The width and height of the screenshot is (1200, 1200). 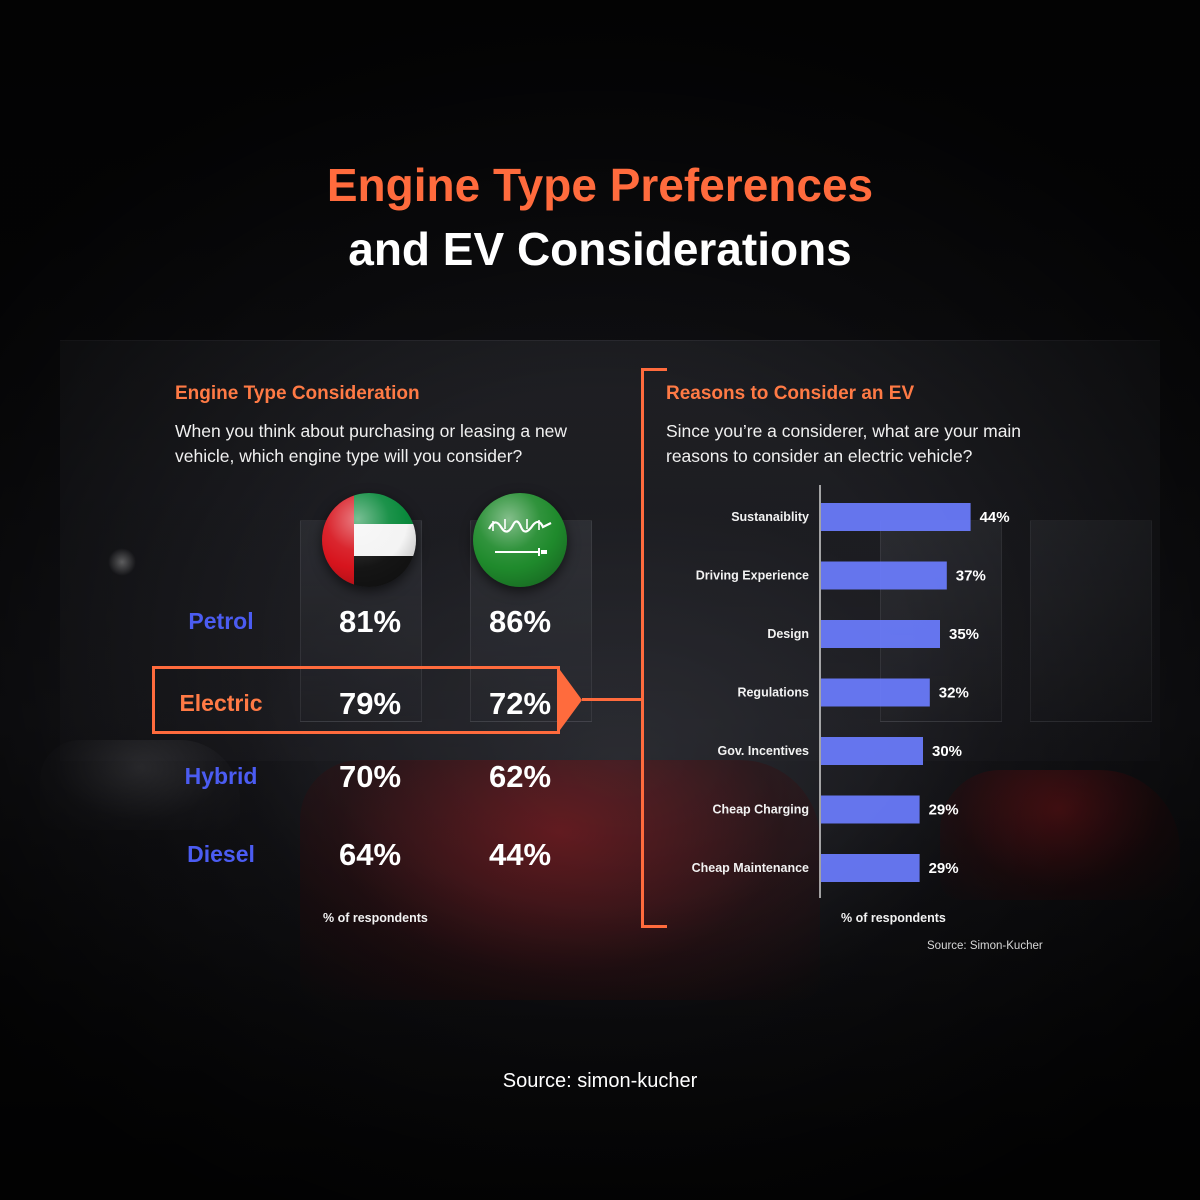 I want to click on right-footnote: % of respondents, so click(x=893, y=918).